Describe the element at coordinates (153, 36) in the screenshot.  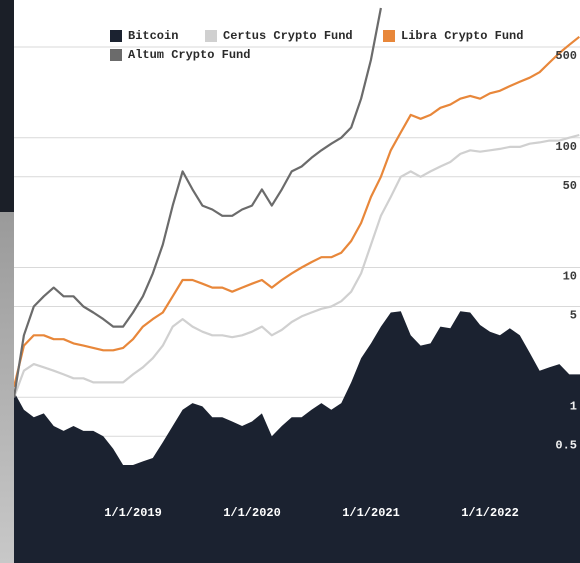
I see `legend-label: Bitcoin` at that location.